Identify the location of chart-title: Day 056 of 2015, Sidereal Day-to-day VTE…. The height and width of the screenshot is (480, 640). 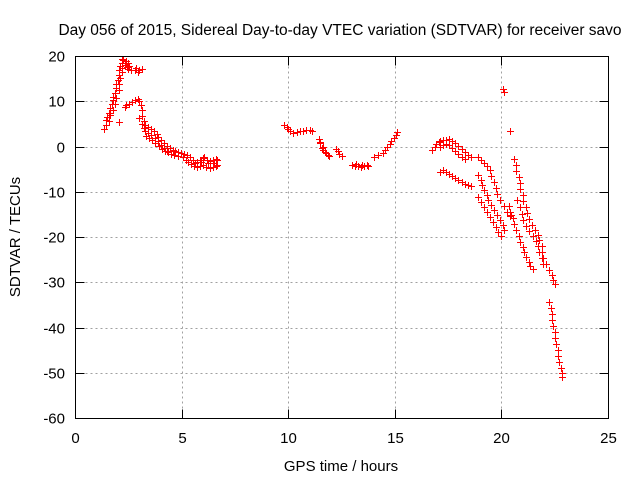
(339, 30).